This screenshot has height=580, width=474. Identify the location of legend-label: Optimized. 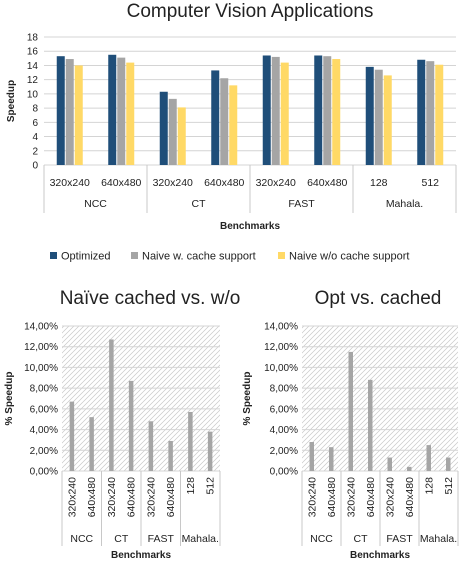
(86, 257).